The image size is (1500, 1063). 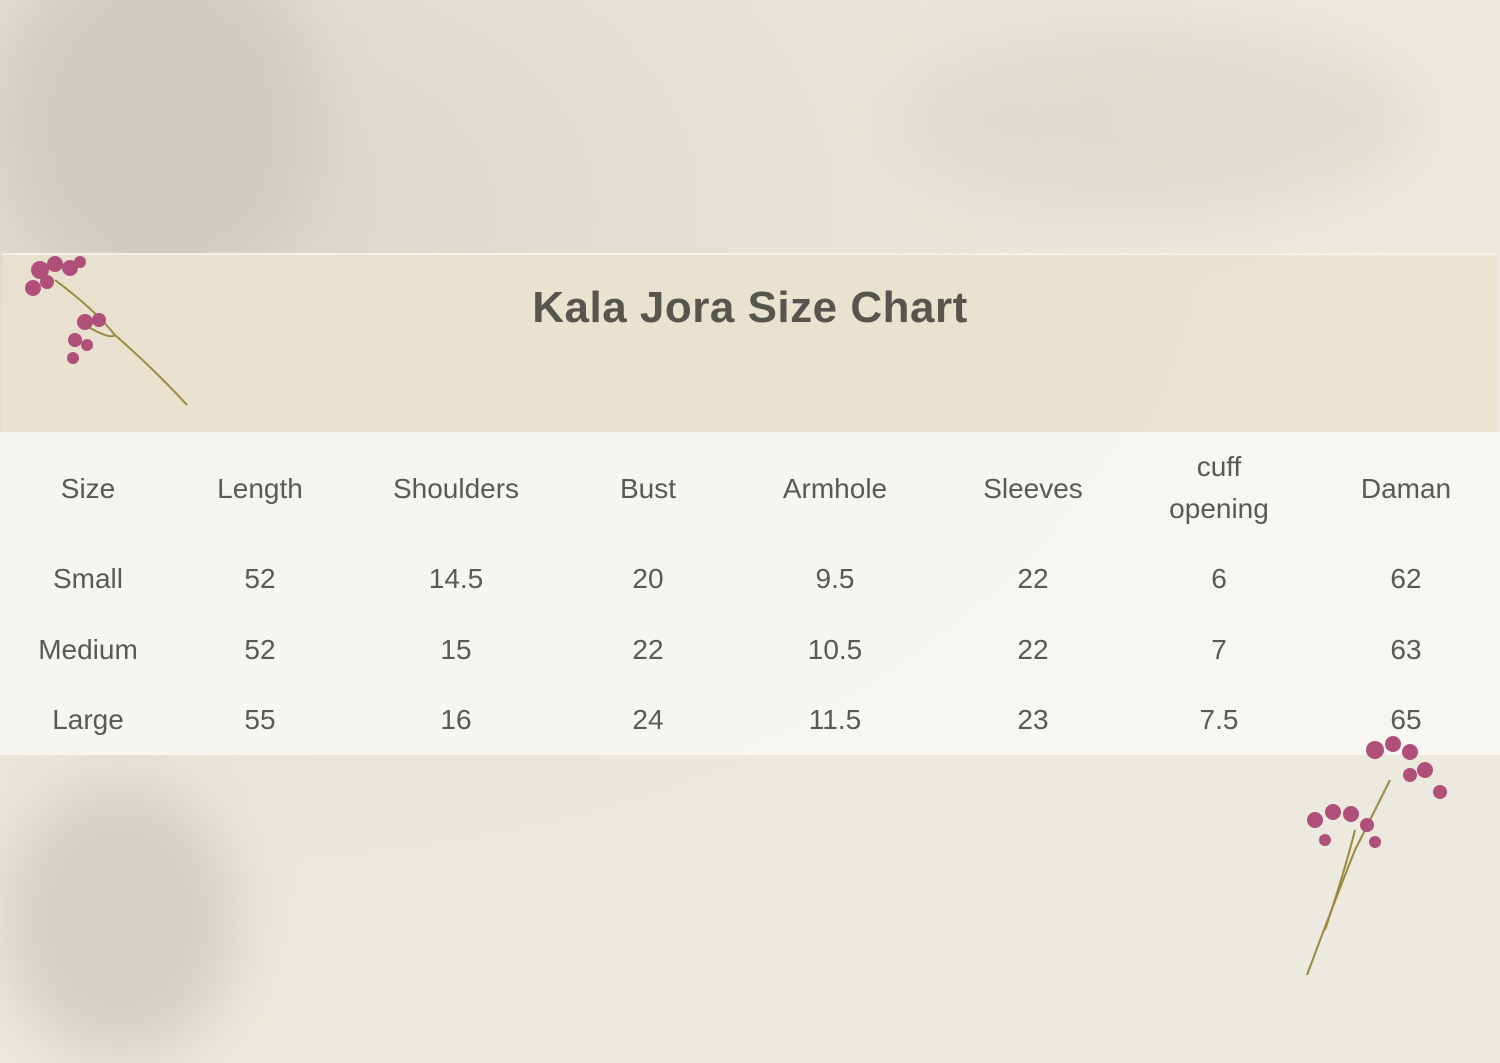 What do you see at coordinates (648, 719) in the screenshot?
I see `table-cell: 24` at bounding box center [648, 719].